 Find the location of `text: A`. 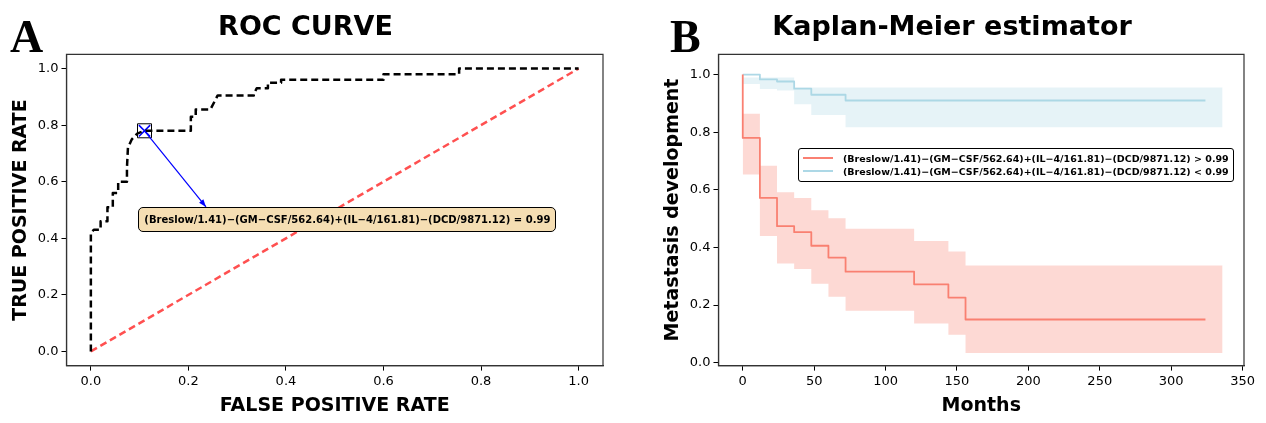

text: A is located at coordinates (27, 36).